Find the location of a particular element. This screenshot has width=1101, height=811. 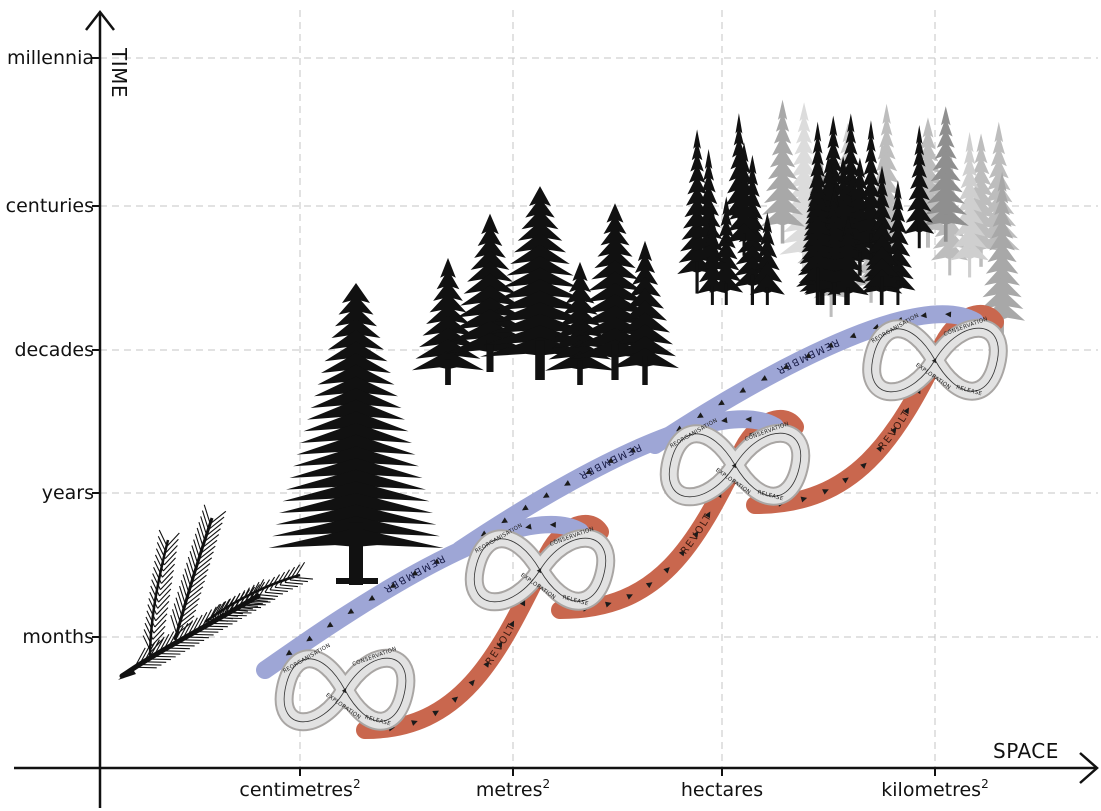

space-scale-label: hectares is located at coordinates (722, 790).